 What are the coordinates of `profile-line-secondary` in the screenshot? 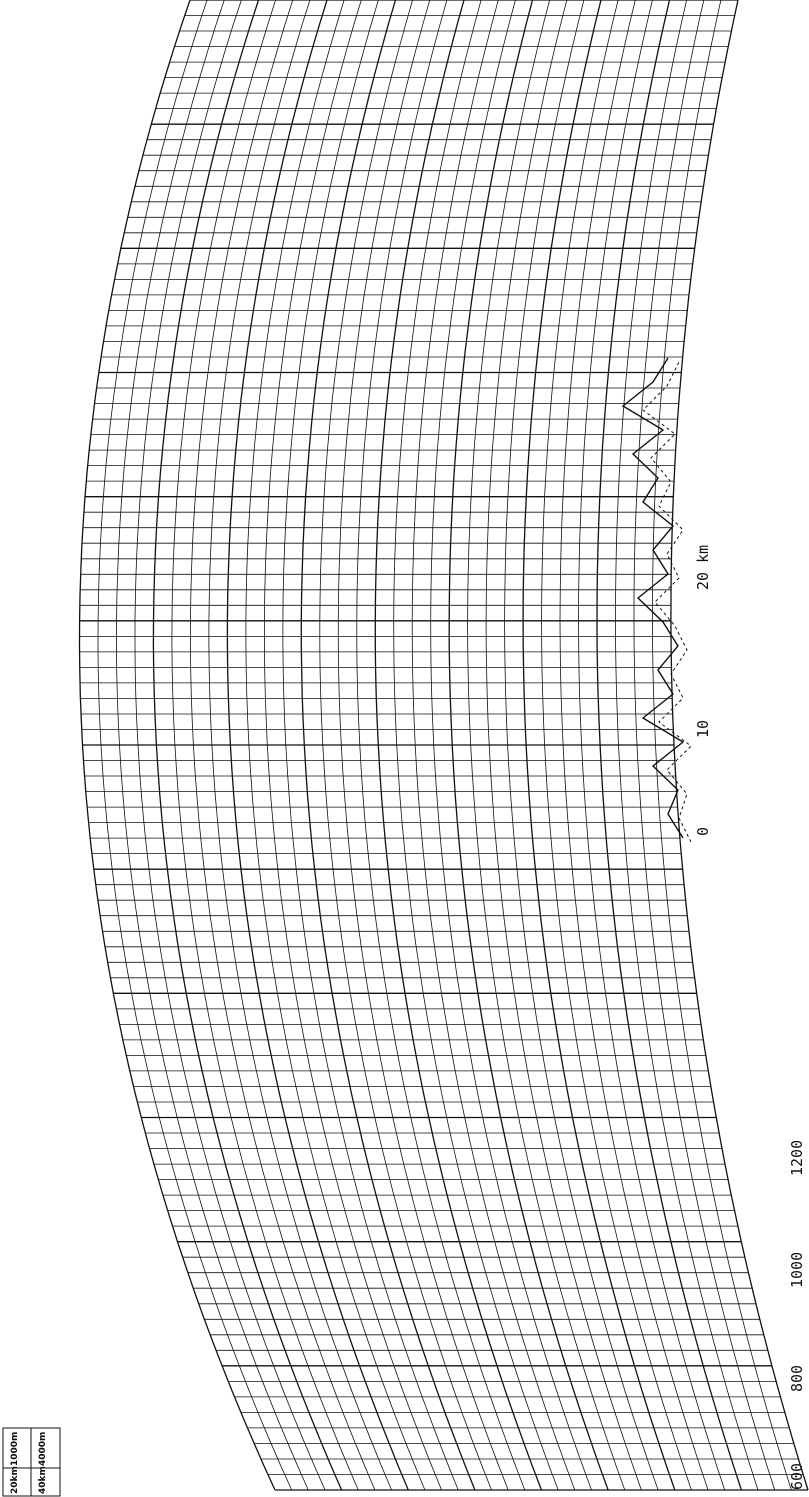 It's located at (667, 602).